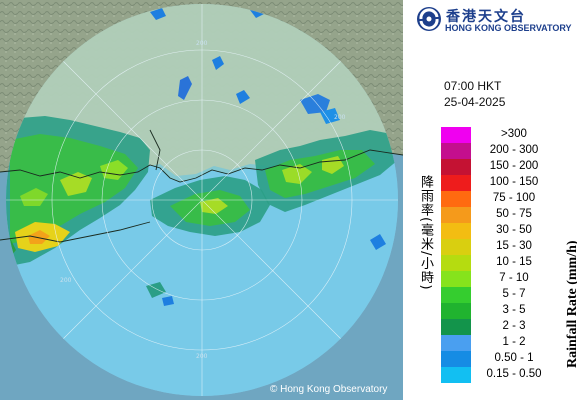 The width and height of the screenshot is (577, 400). What do you see at coordinates (514, 230) in the screenshot?
I see `legend-label: 30 - 50` at bounding box center [514, 230].